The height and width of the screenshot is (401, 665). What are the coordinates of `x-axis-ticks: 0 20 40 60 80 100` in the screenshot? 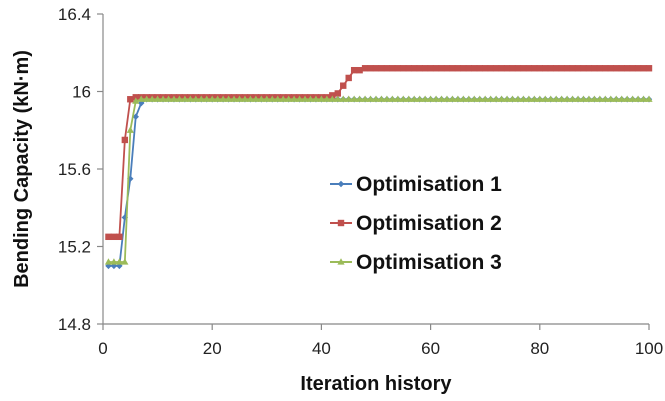 It's located at (380, 341).